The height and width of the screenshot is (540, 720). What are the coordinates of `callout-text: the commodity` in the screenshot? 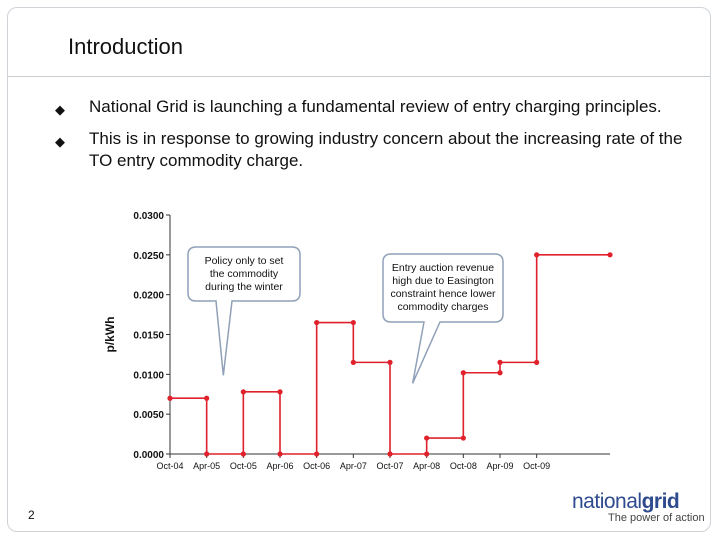 It's located at (244, 274).